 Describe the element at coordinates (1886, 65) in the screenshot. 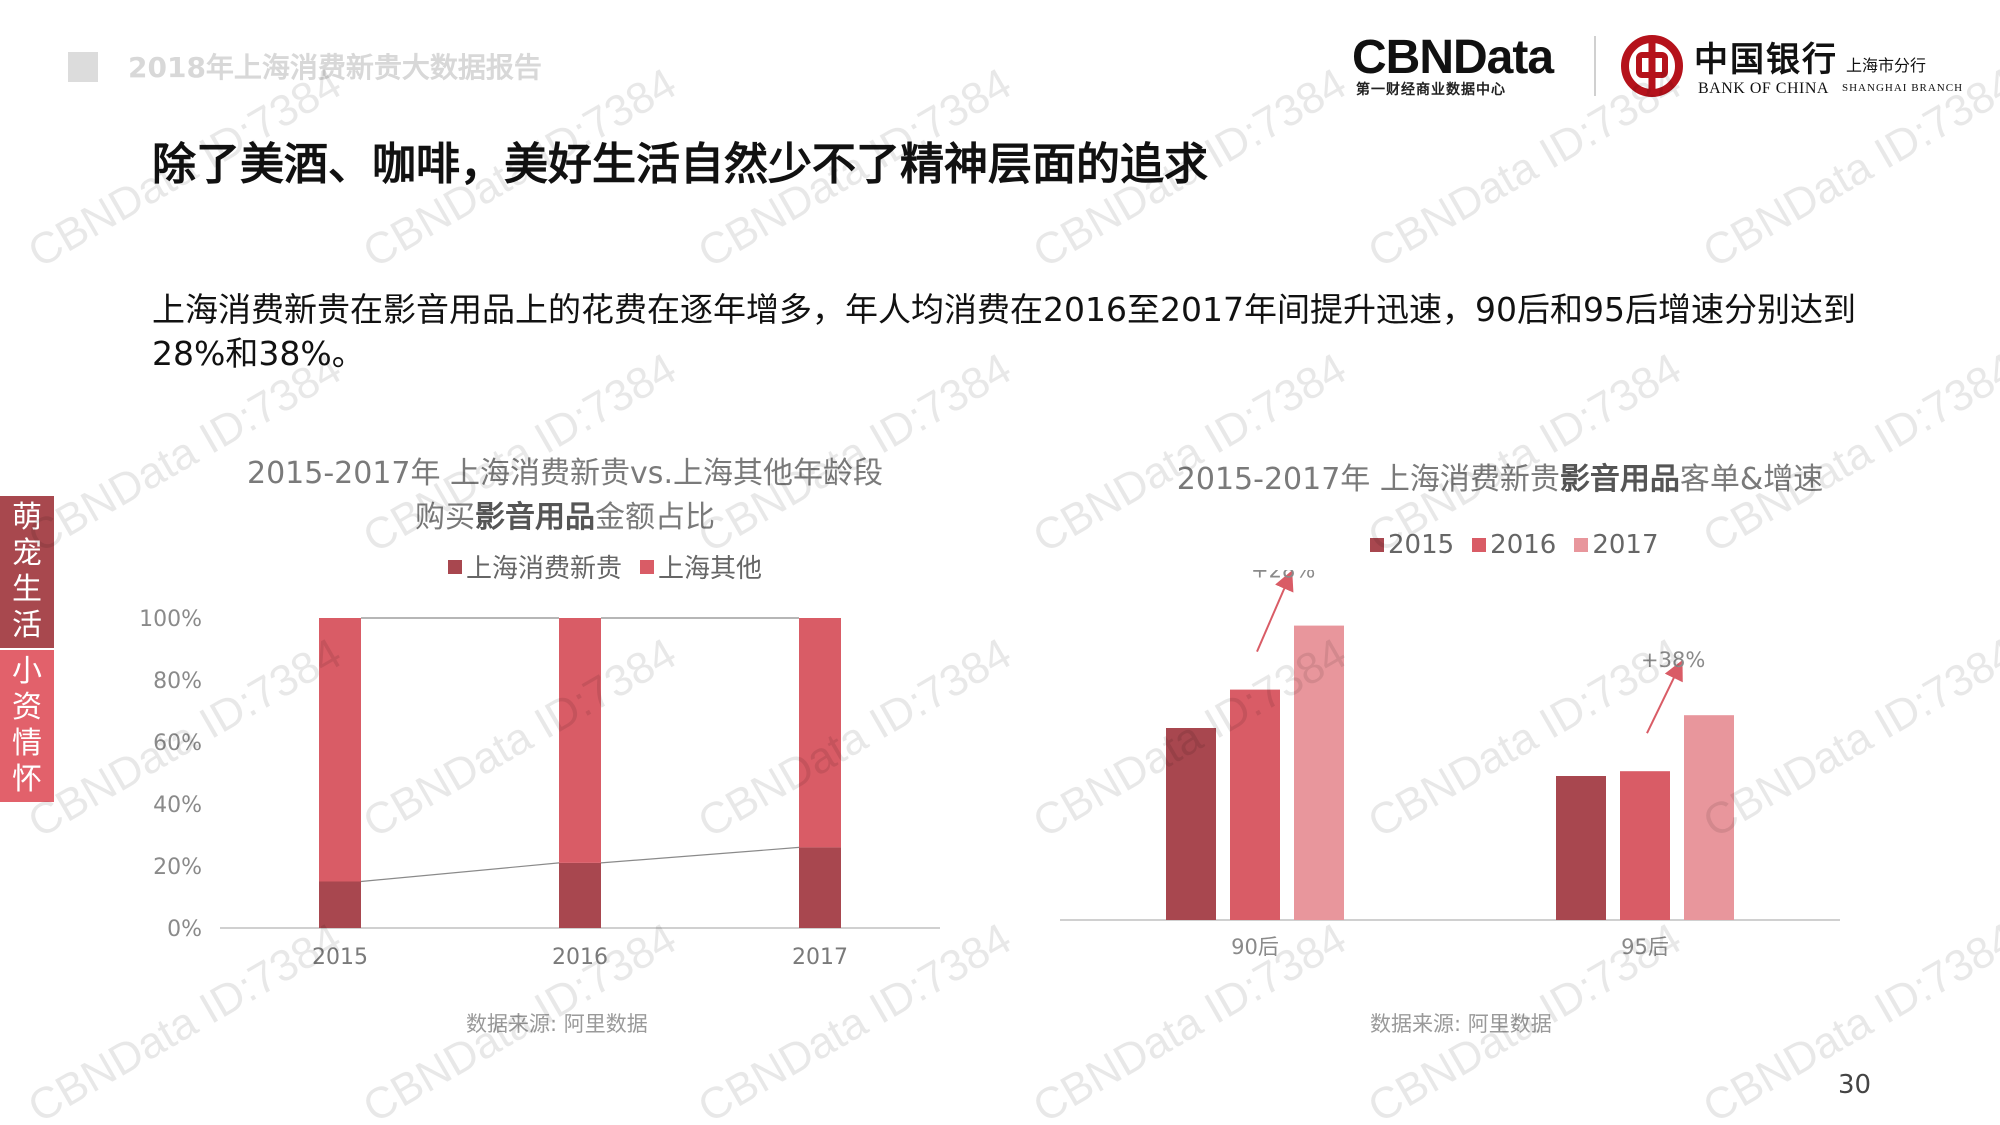

I see `bank-branch-cn: 上海市分行` at that location.